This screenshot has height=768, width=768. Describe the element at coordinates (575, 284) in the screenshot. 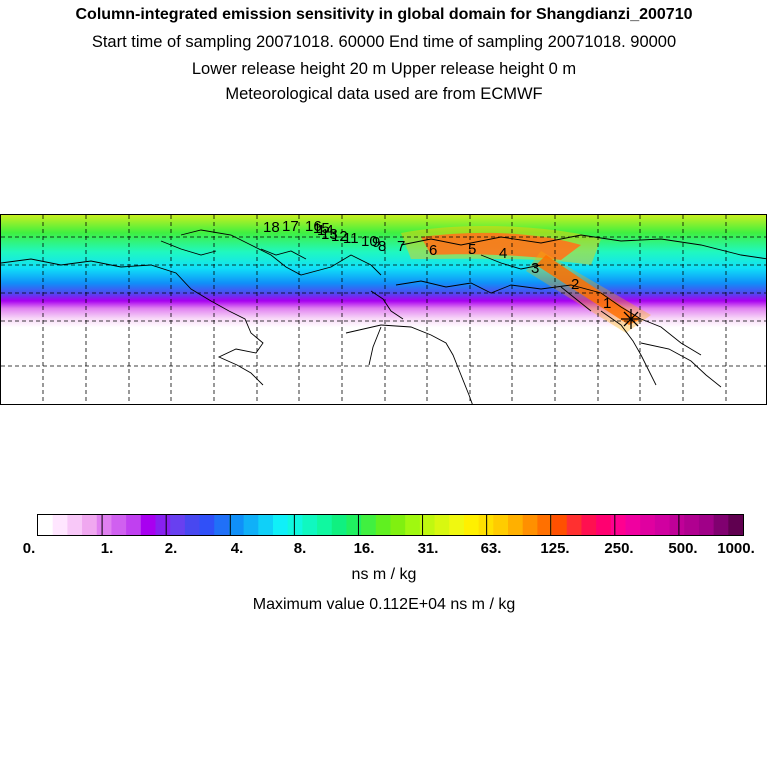

I see `track-label: 2` at that location.